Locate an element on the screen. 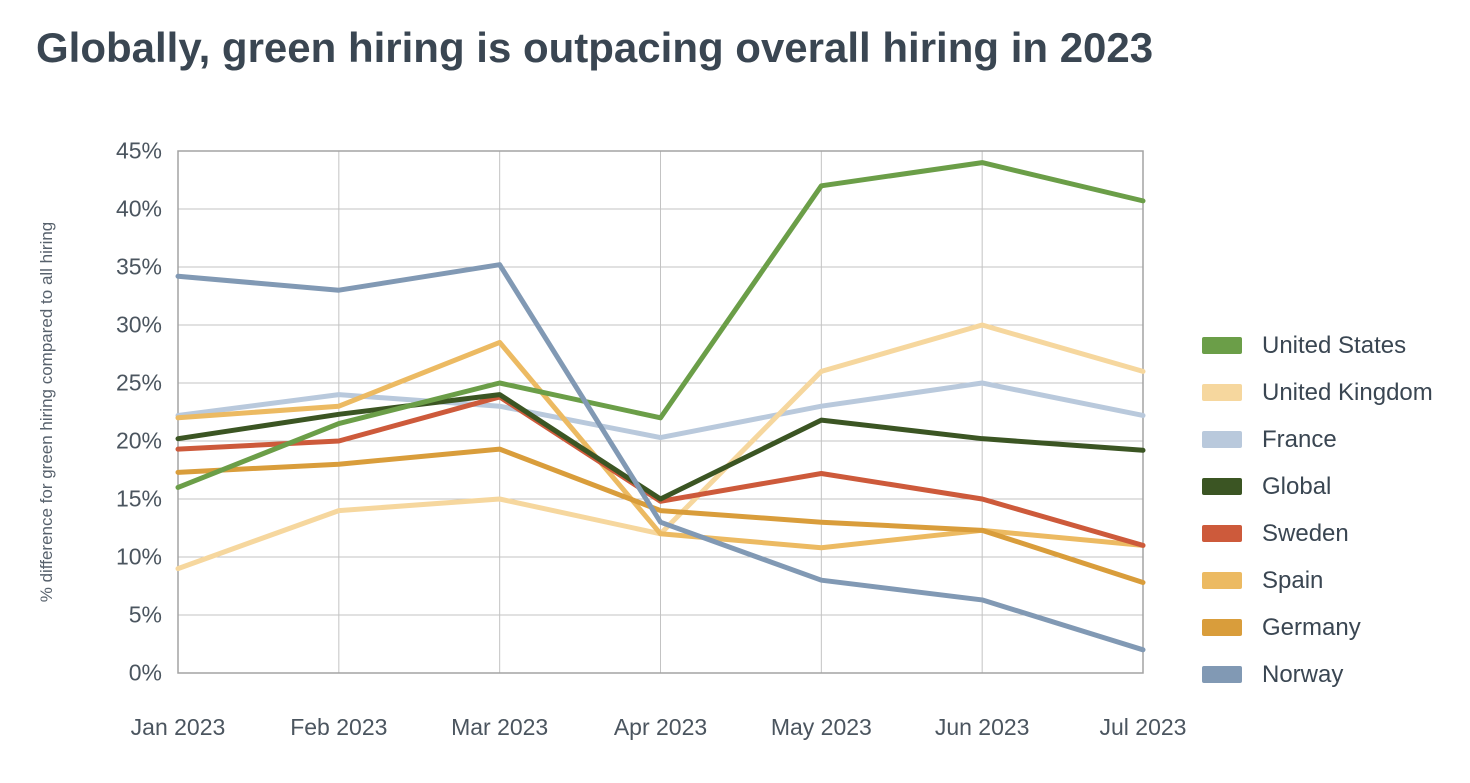  legend-item-germany: Germany is located at coordinates (1317, 627).